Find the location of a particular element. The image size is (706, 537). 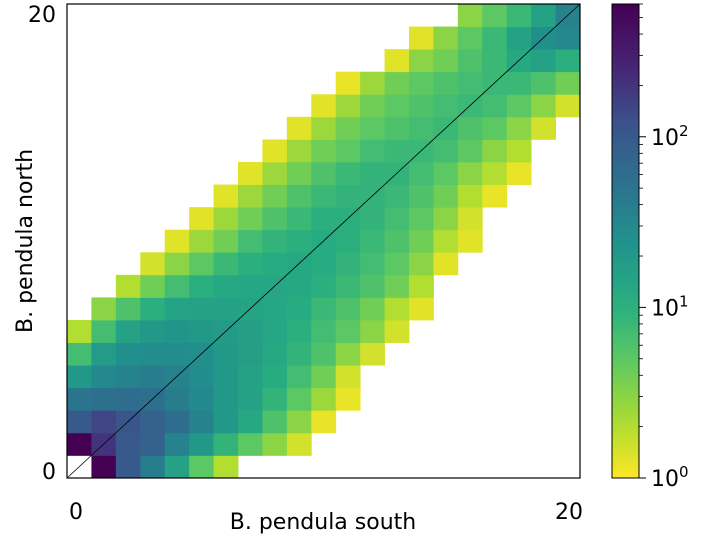

colorbar-tick-label: 10² is located at coordinates (670, 136).